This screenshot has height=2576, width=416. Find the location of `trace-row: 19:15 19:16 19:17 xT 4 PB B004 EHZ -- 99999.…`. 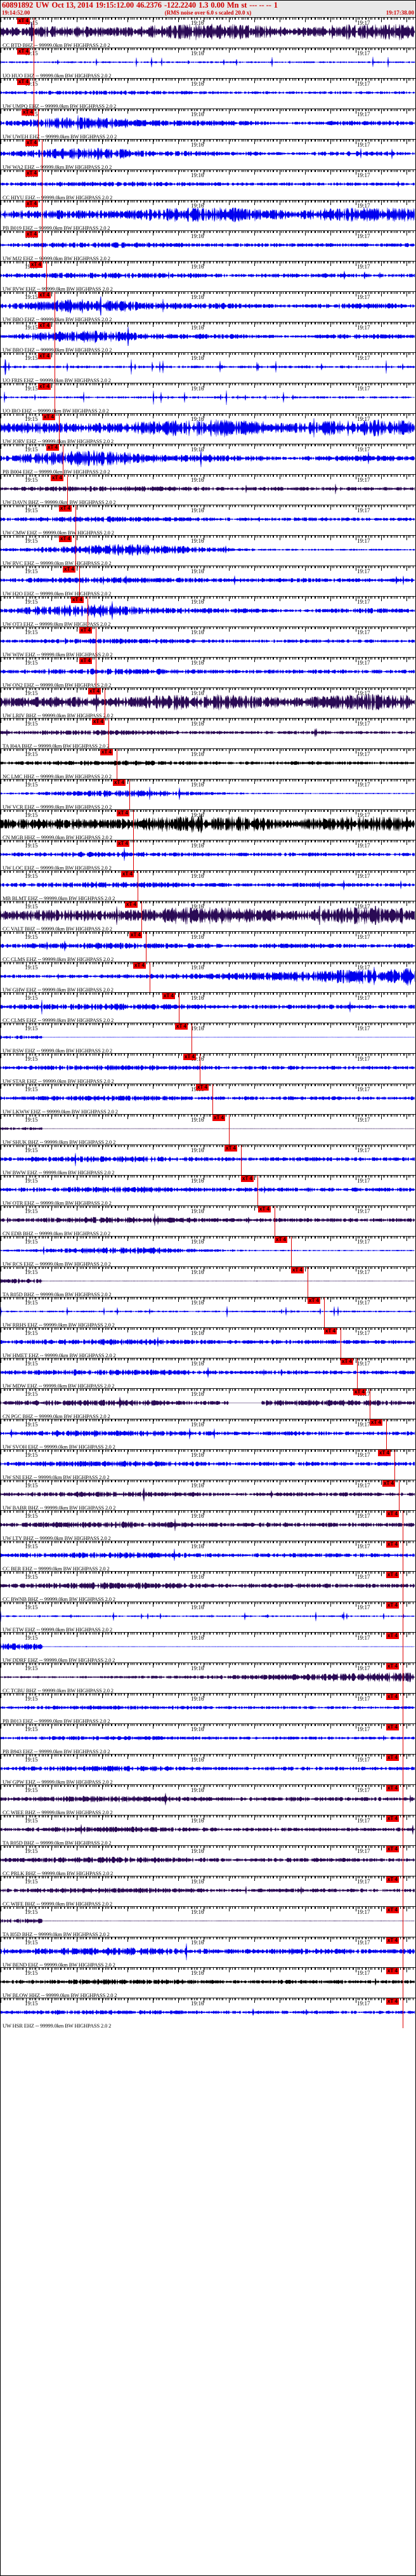

trace-row: 19:15 19:16 19:17 xT 4 PB B004 EHZ -- 99999.… is located at coordinates (208, 459).